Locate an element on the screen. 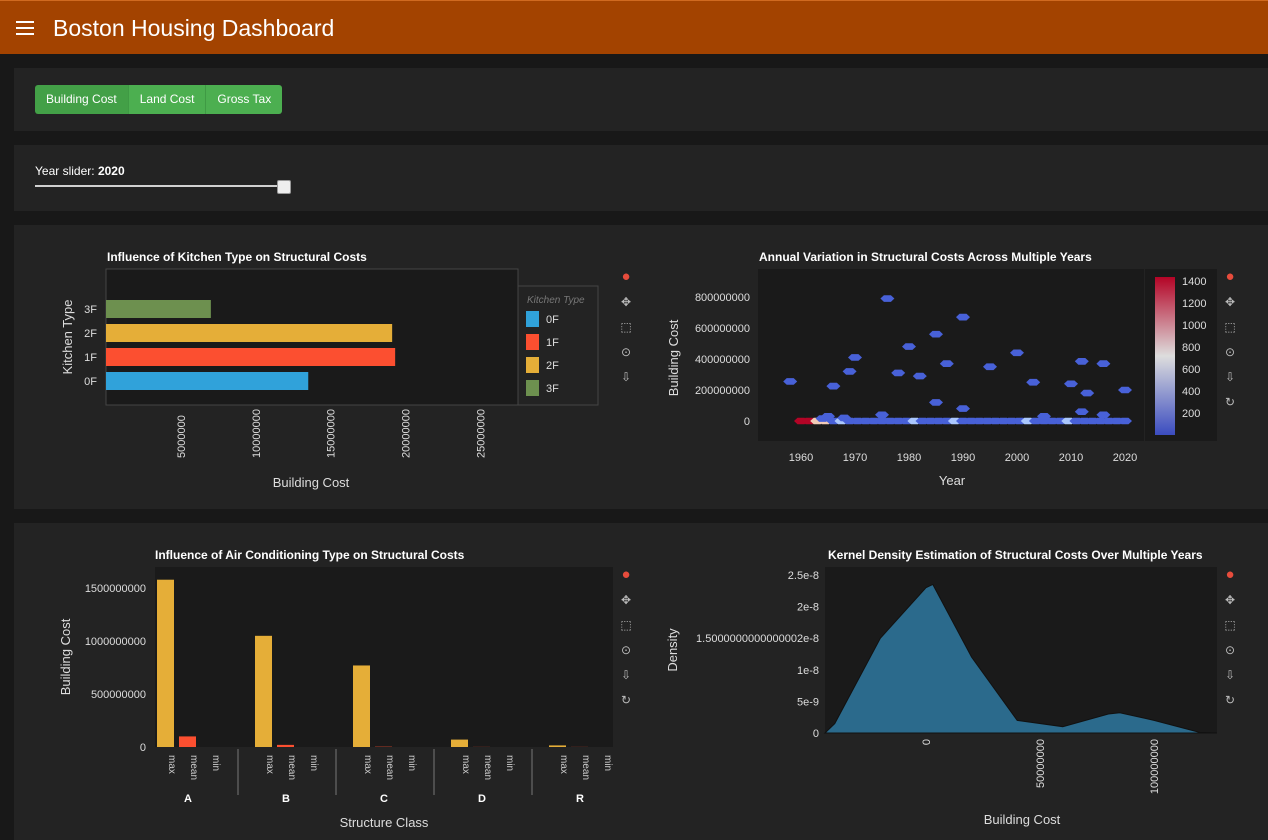 The image size is (1268, 840). year-slider-handle is located at coordinates (284, 187).